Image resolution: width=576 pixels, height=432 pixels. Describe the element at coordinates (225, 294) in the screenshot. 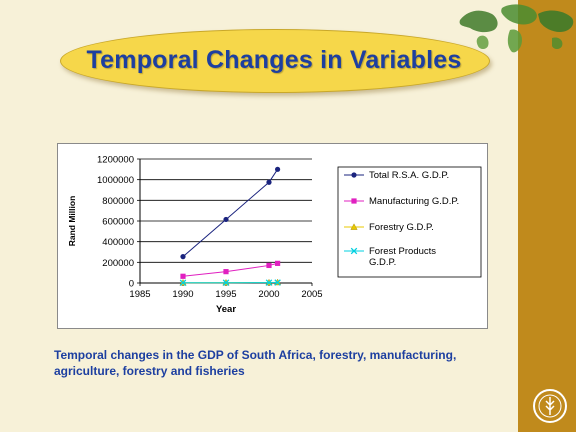

I see `x-tick-label: 1995` at that location.